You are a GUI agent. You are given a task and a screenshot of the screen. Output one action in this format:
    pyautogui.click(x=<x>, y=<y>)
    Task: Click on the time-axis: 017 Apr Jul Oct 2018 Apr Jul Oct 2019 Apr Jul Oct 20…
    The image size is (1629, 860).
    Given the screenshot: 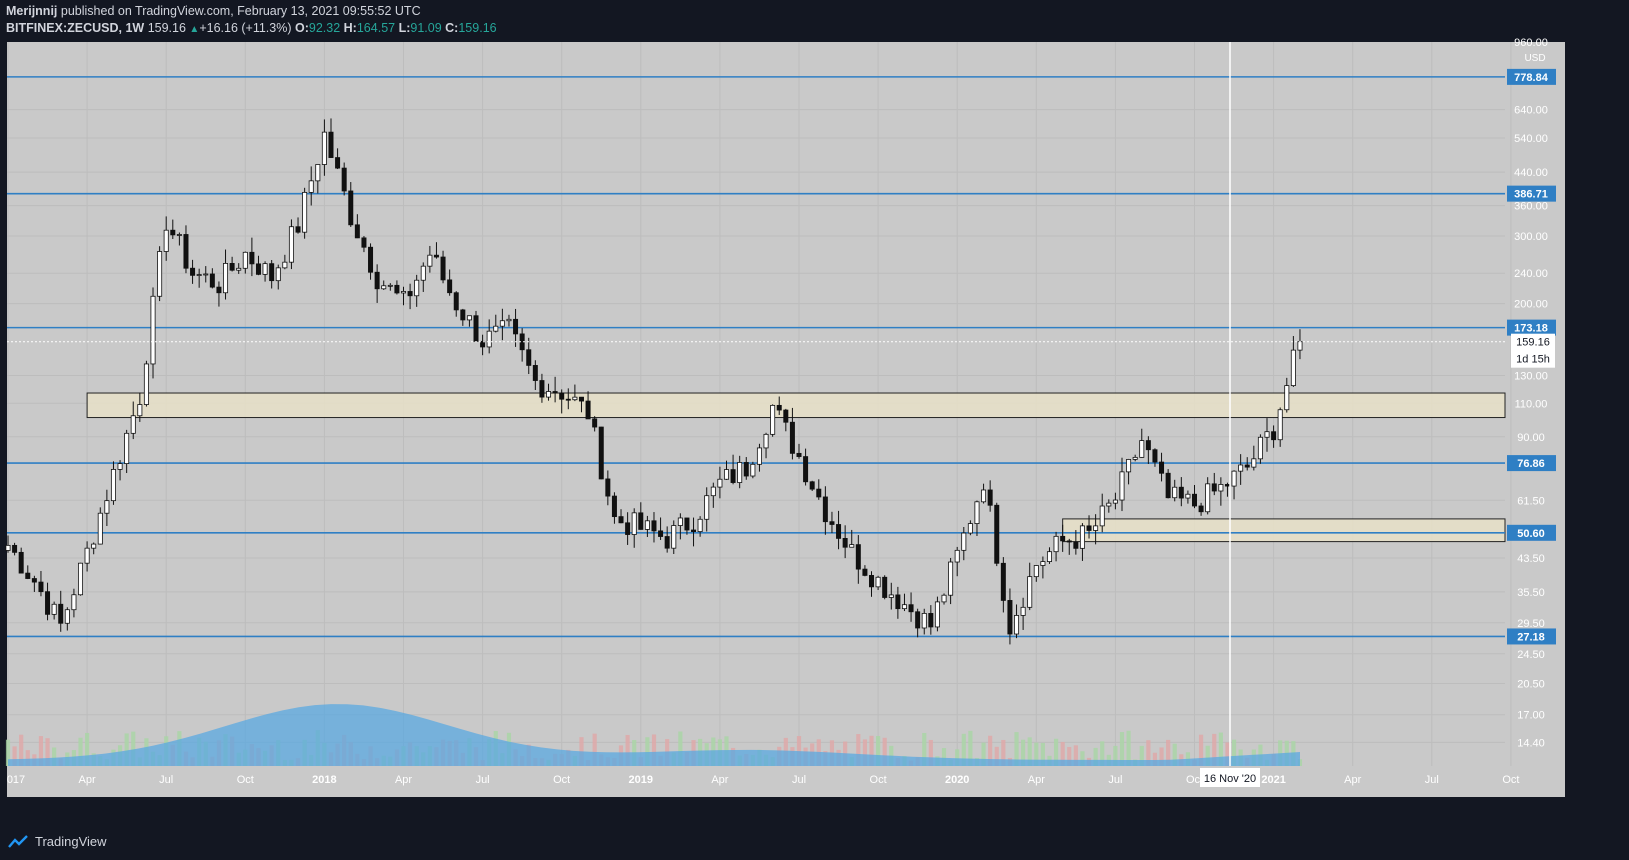 What is the action you would take?
    pyautogui.click(x=763, y=780)
    